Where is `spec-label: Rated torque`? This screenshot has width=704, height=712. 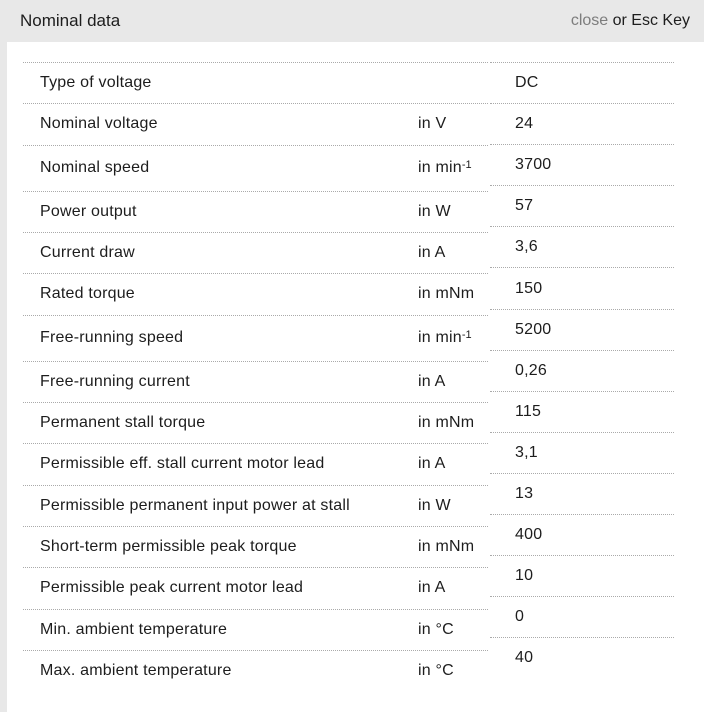
spec-label: Rated torque is located at coordinates (87, 294).